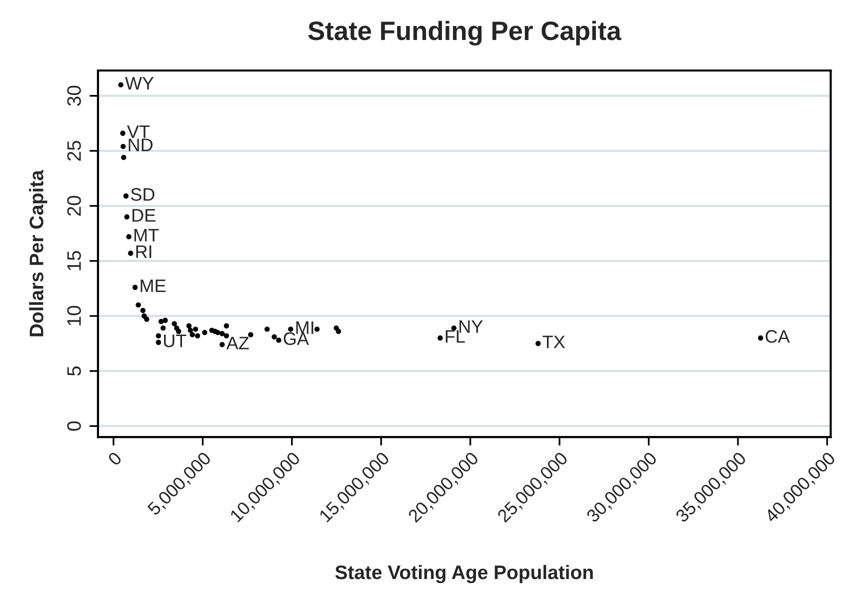 This screenshot has height=613, width=852. I want to click on y-tick-label: 10, so click(74, 316).